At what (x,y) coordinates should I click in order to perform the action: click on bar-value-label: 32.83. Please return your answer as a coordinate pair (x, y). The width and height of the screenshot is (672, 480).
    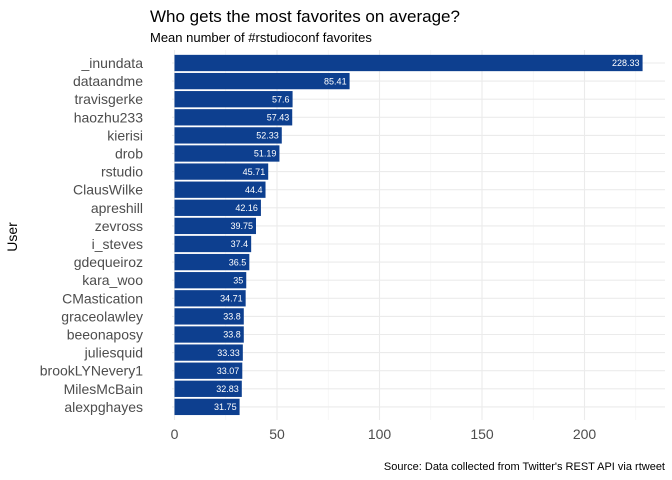
    Looking at the image, I should click on (227, 389).